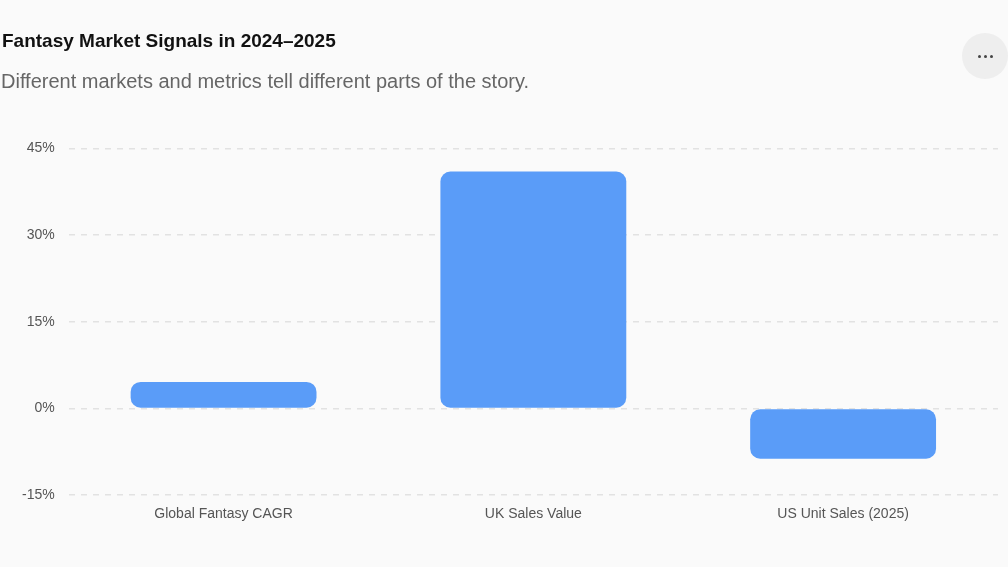 The image size is (1008, 567). Describe the element at coordinates (40, 233) in the screenshot. I see `y-tick-label: 30%` at that location.